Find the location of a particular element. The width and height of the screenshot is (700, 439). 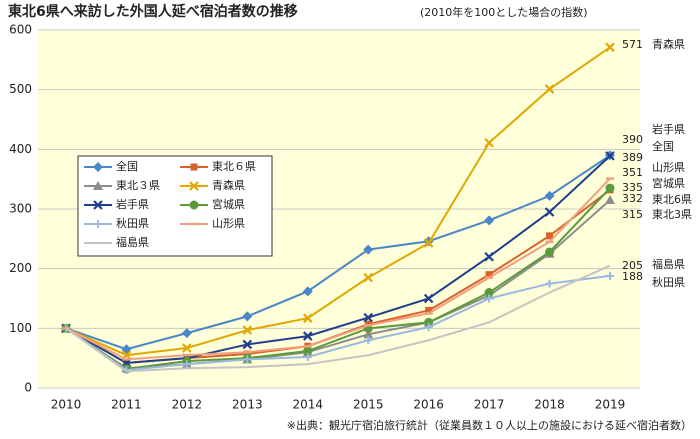

end-series-label: 秋田県 is located at coordinates (668, 282).